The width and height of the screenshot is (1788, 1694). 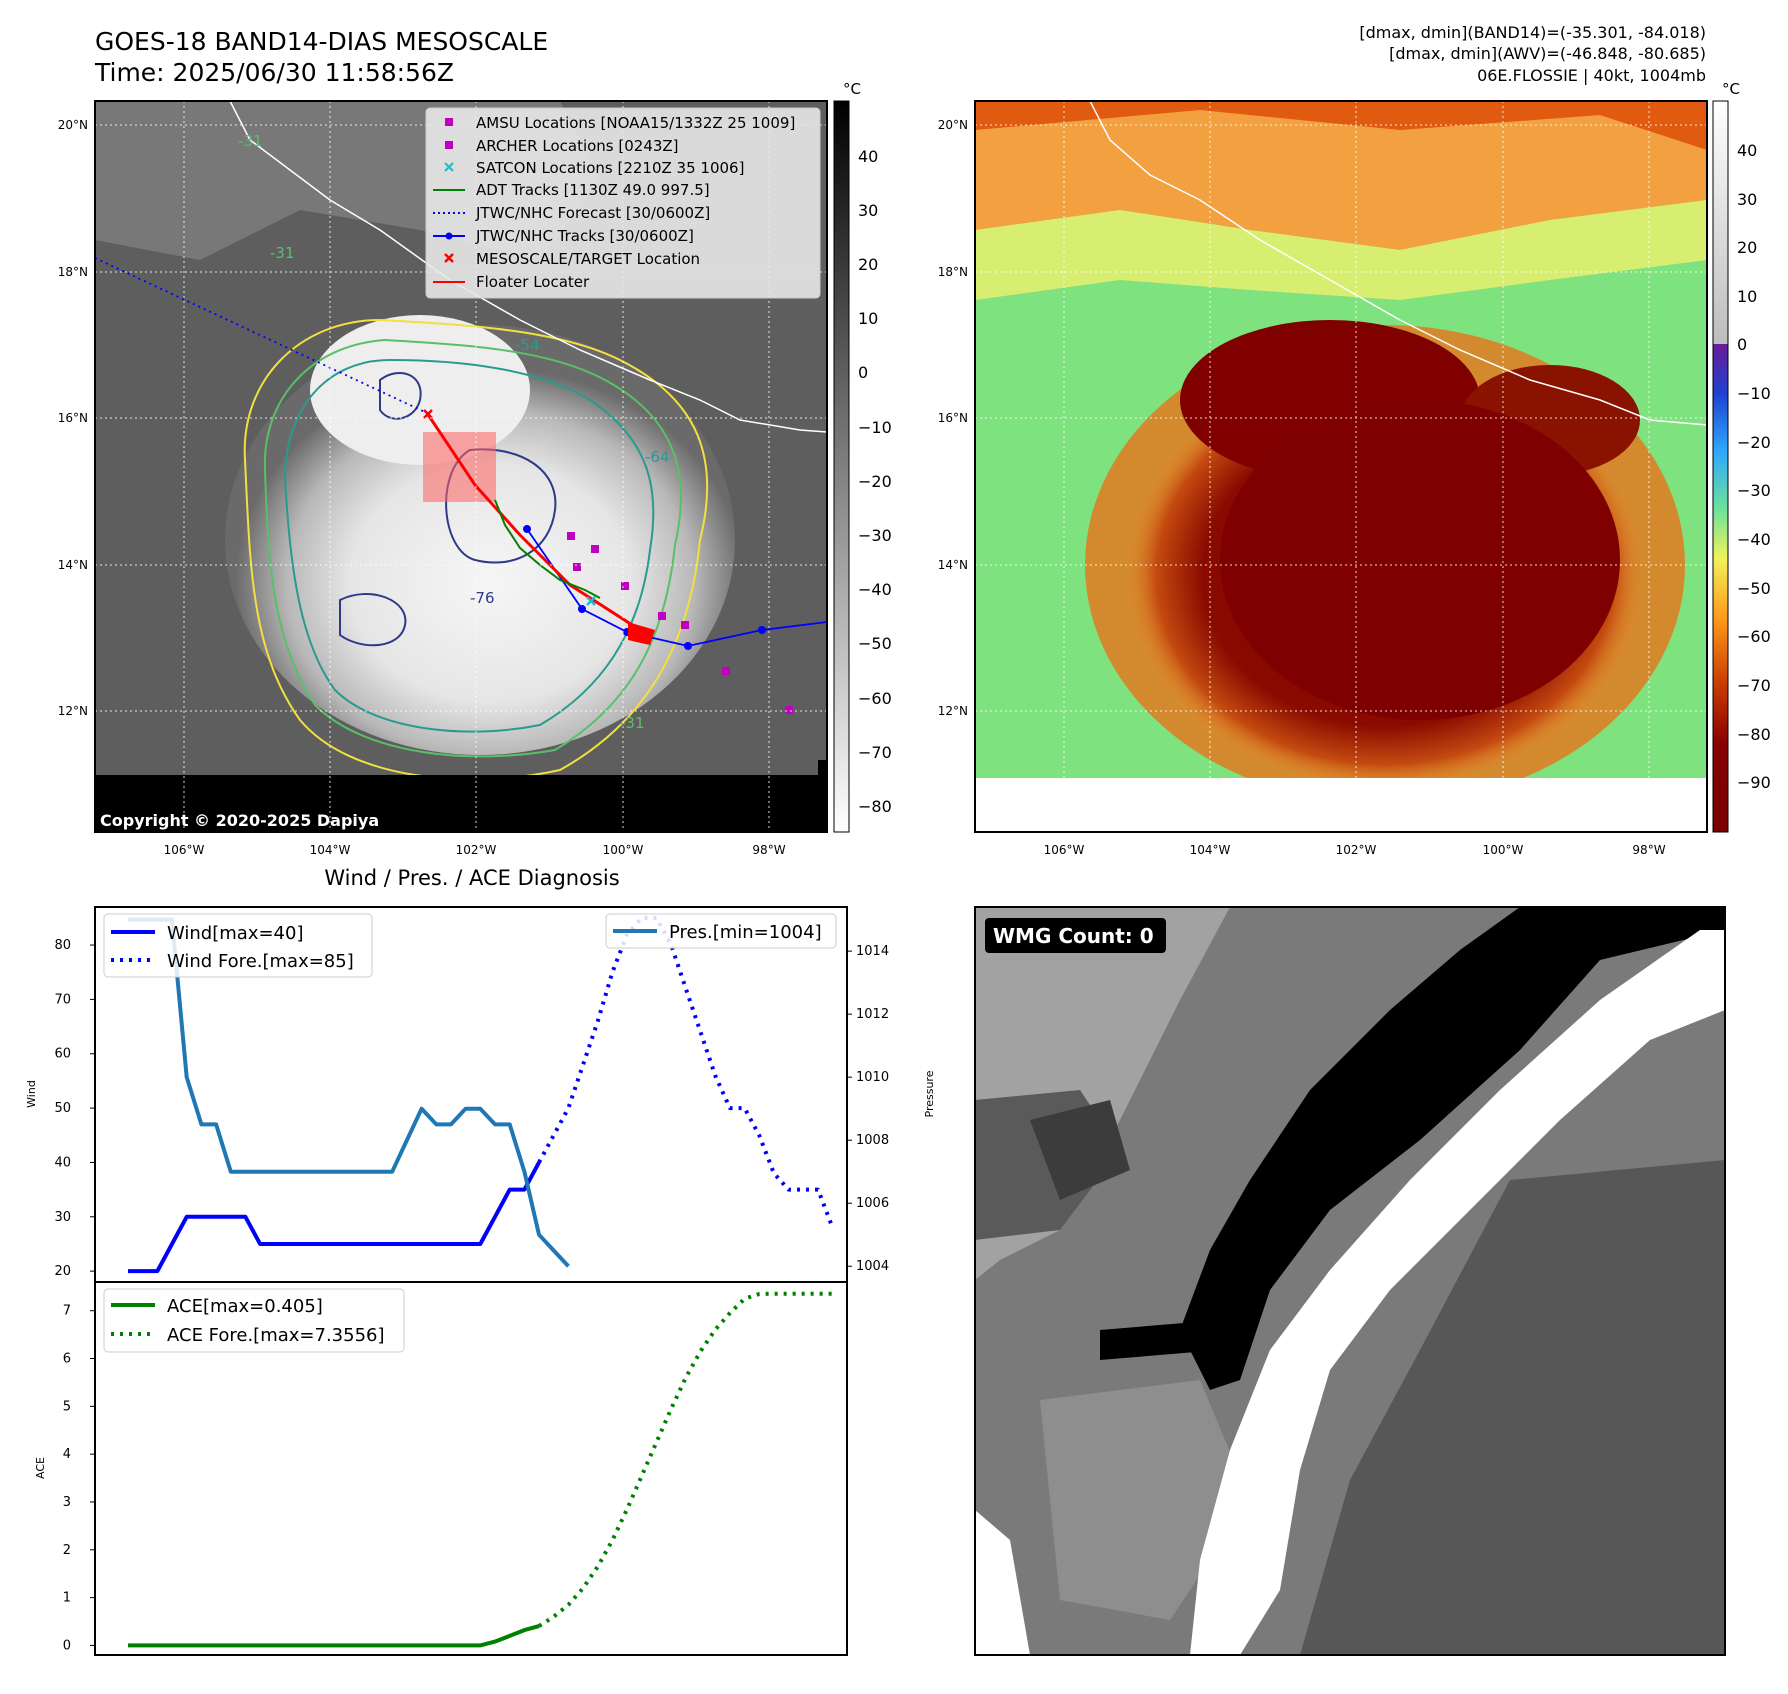 What do you see at coordinates (67, 1645) in the screenshot?
I see `ace-ytick-label: 0` at bounding box center [67, 1645].